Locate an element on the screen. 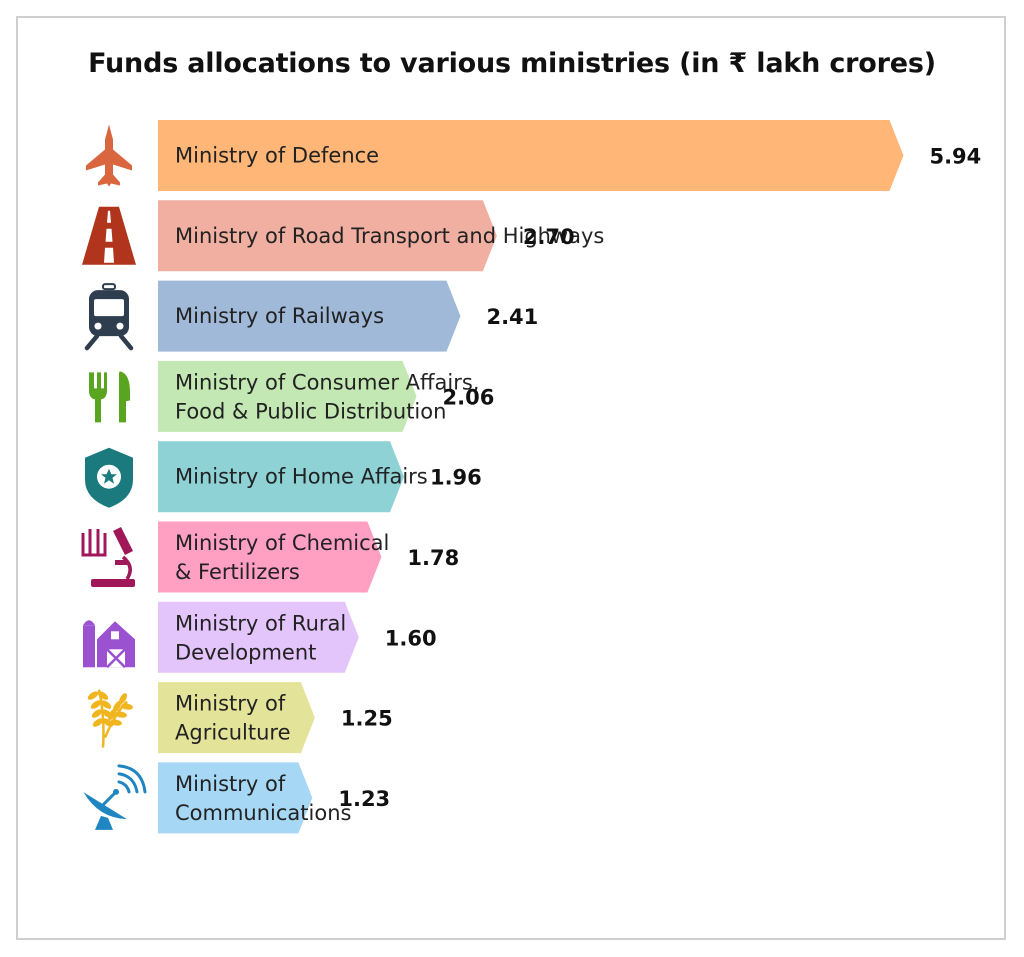 Image resolution: width=1024 pixels, height=957 pixels. category-label-6: Ministry of Chemical & Fertilizers is located at coordinates (282, 557).